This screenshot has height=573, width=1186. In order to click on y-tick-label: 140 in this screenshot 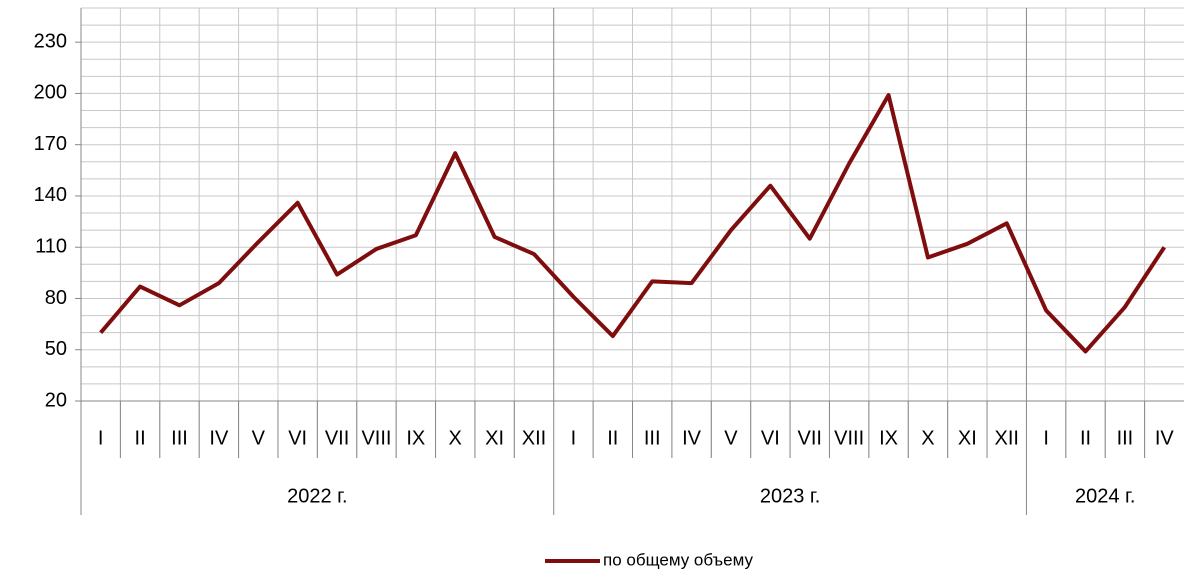, I will do `click(50, 195)`.